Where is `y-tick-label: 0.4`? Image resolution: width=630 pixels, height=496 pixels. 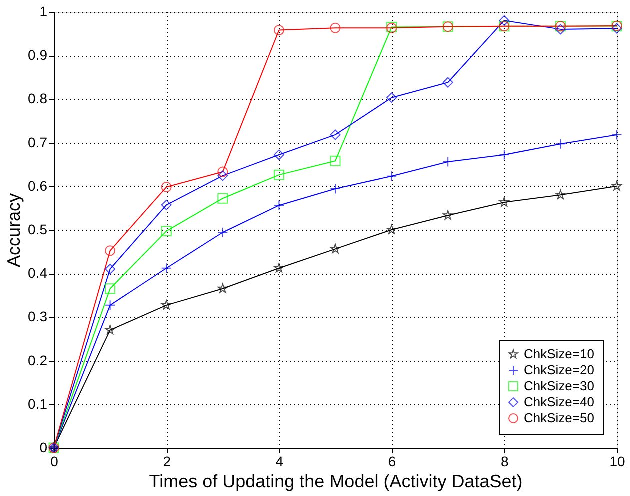
y-tick-label: 0.4 is located at coordinates (38, 273).